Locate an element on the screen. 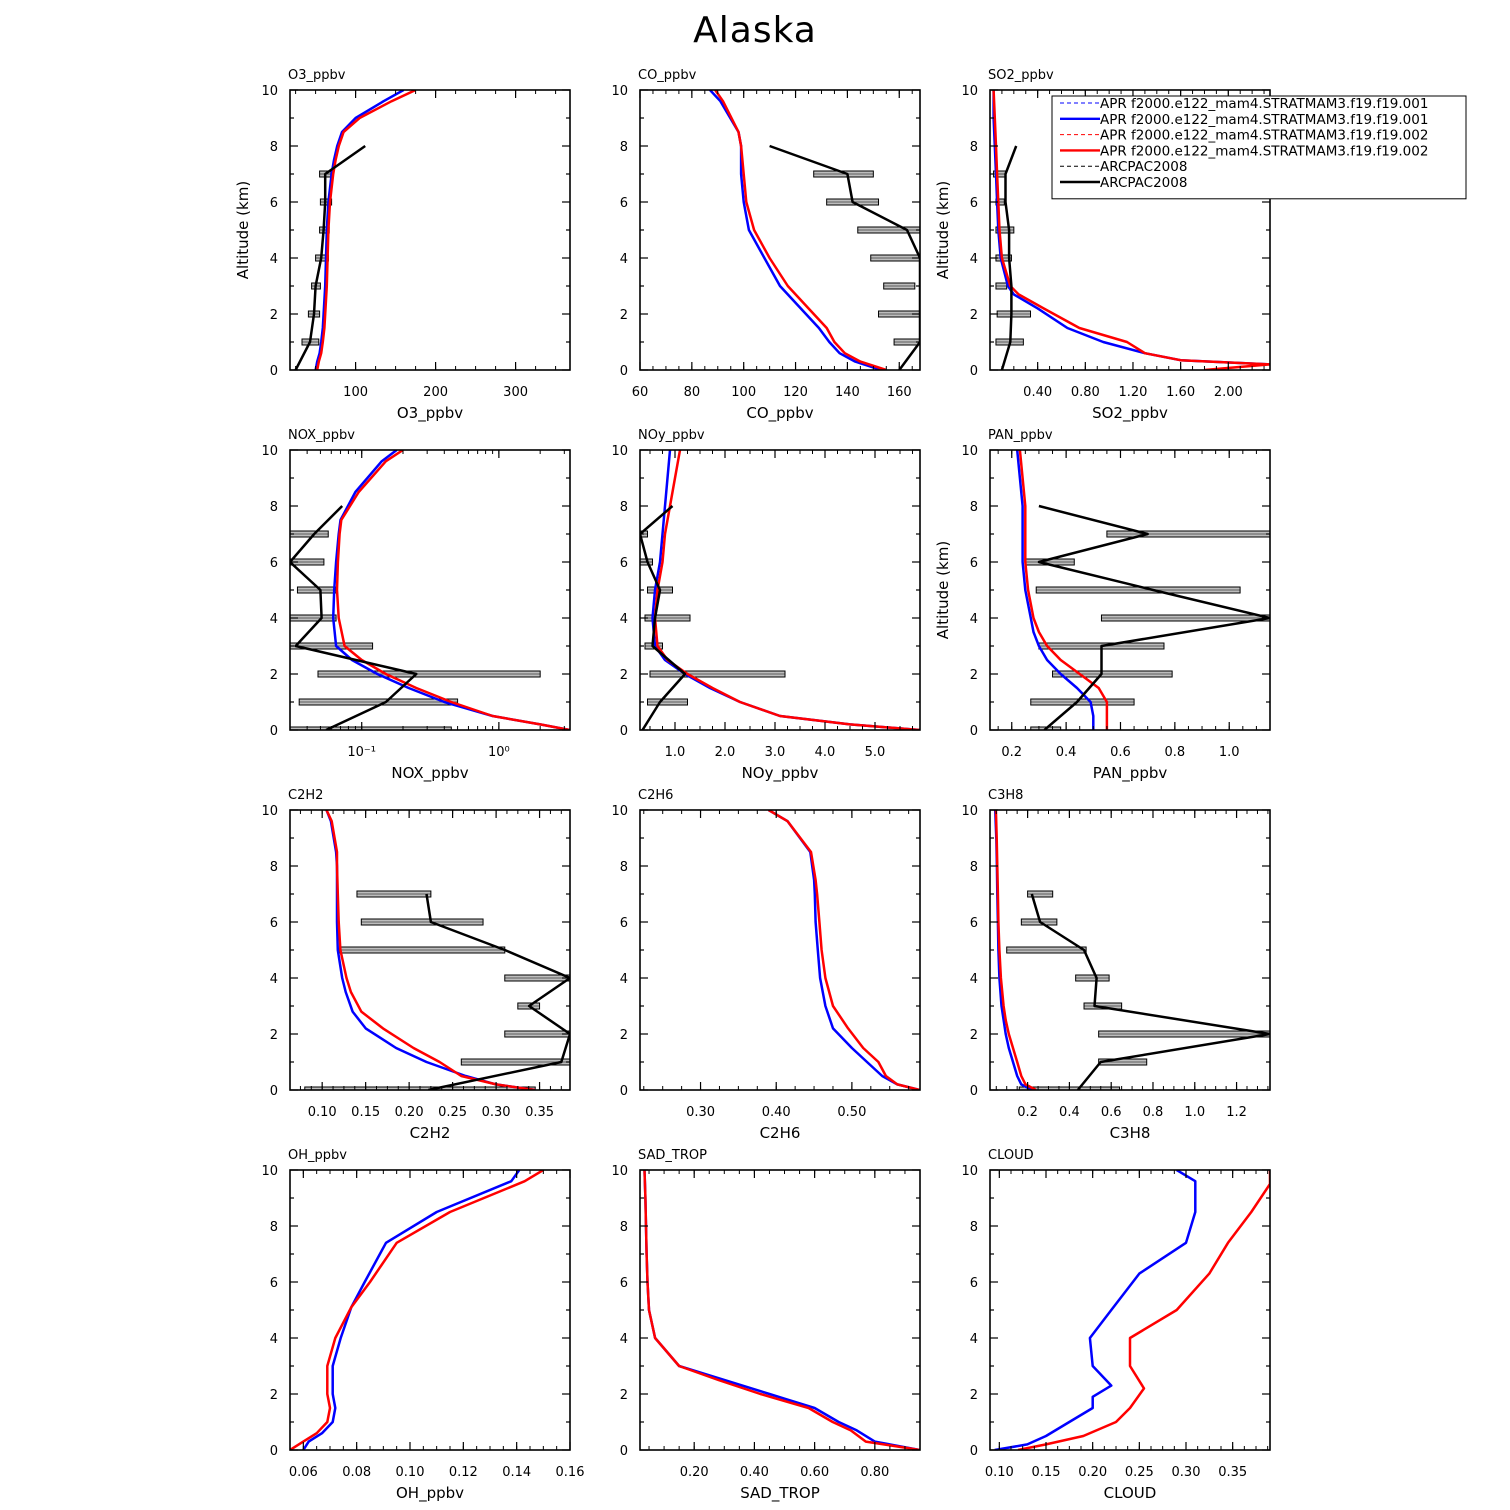  x-tick-label: 10⁰ is located at coordinates (499, 752).